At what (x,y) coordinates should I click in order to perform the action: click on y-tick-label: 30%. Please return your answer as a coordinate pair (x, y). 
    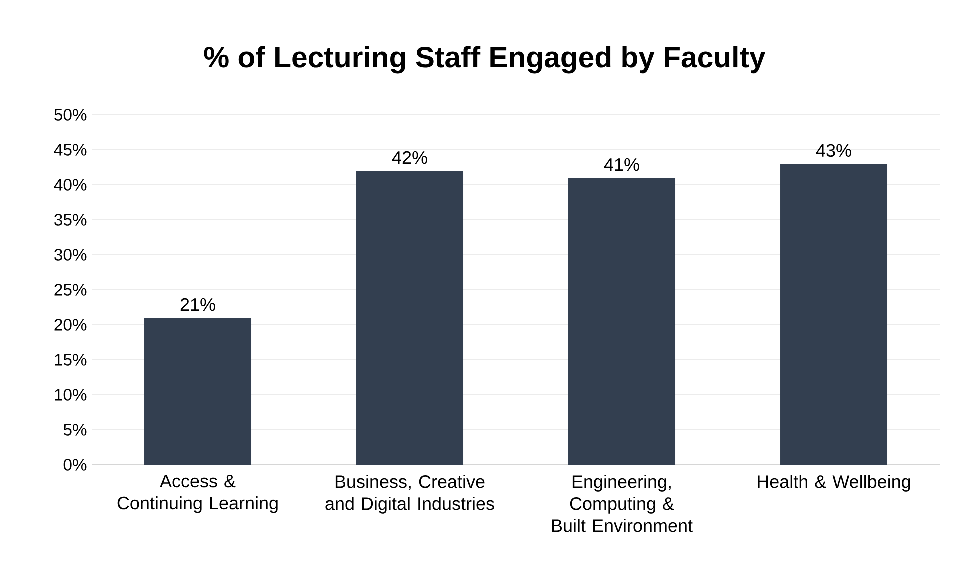
    Looking at the image, I should click on (70, 255).